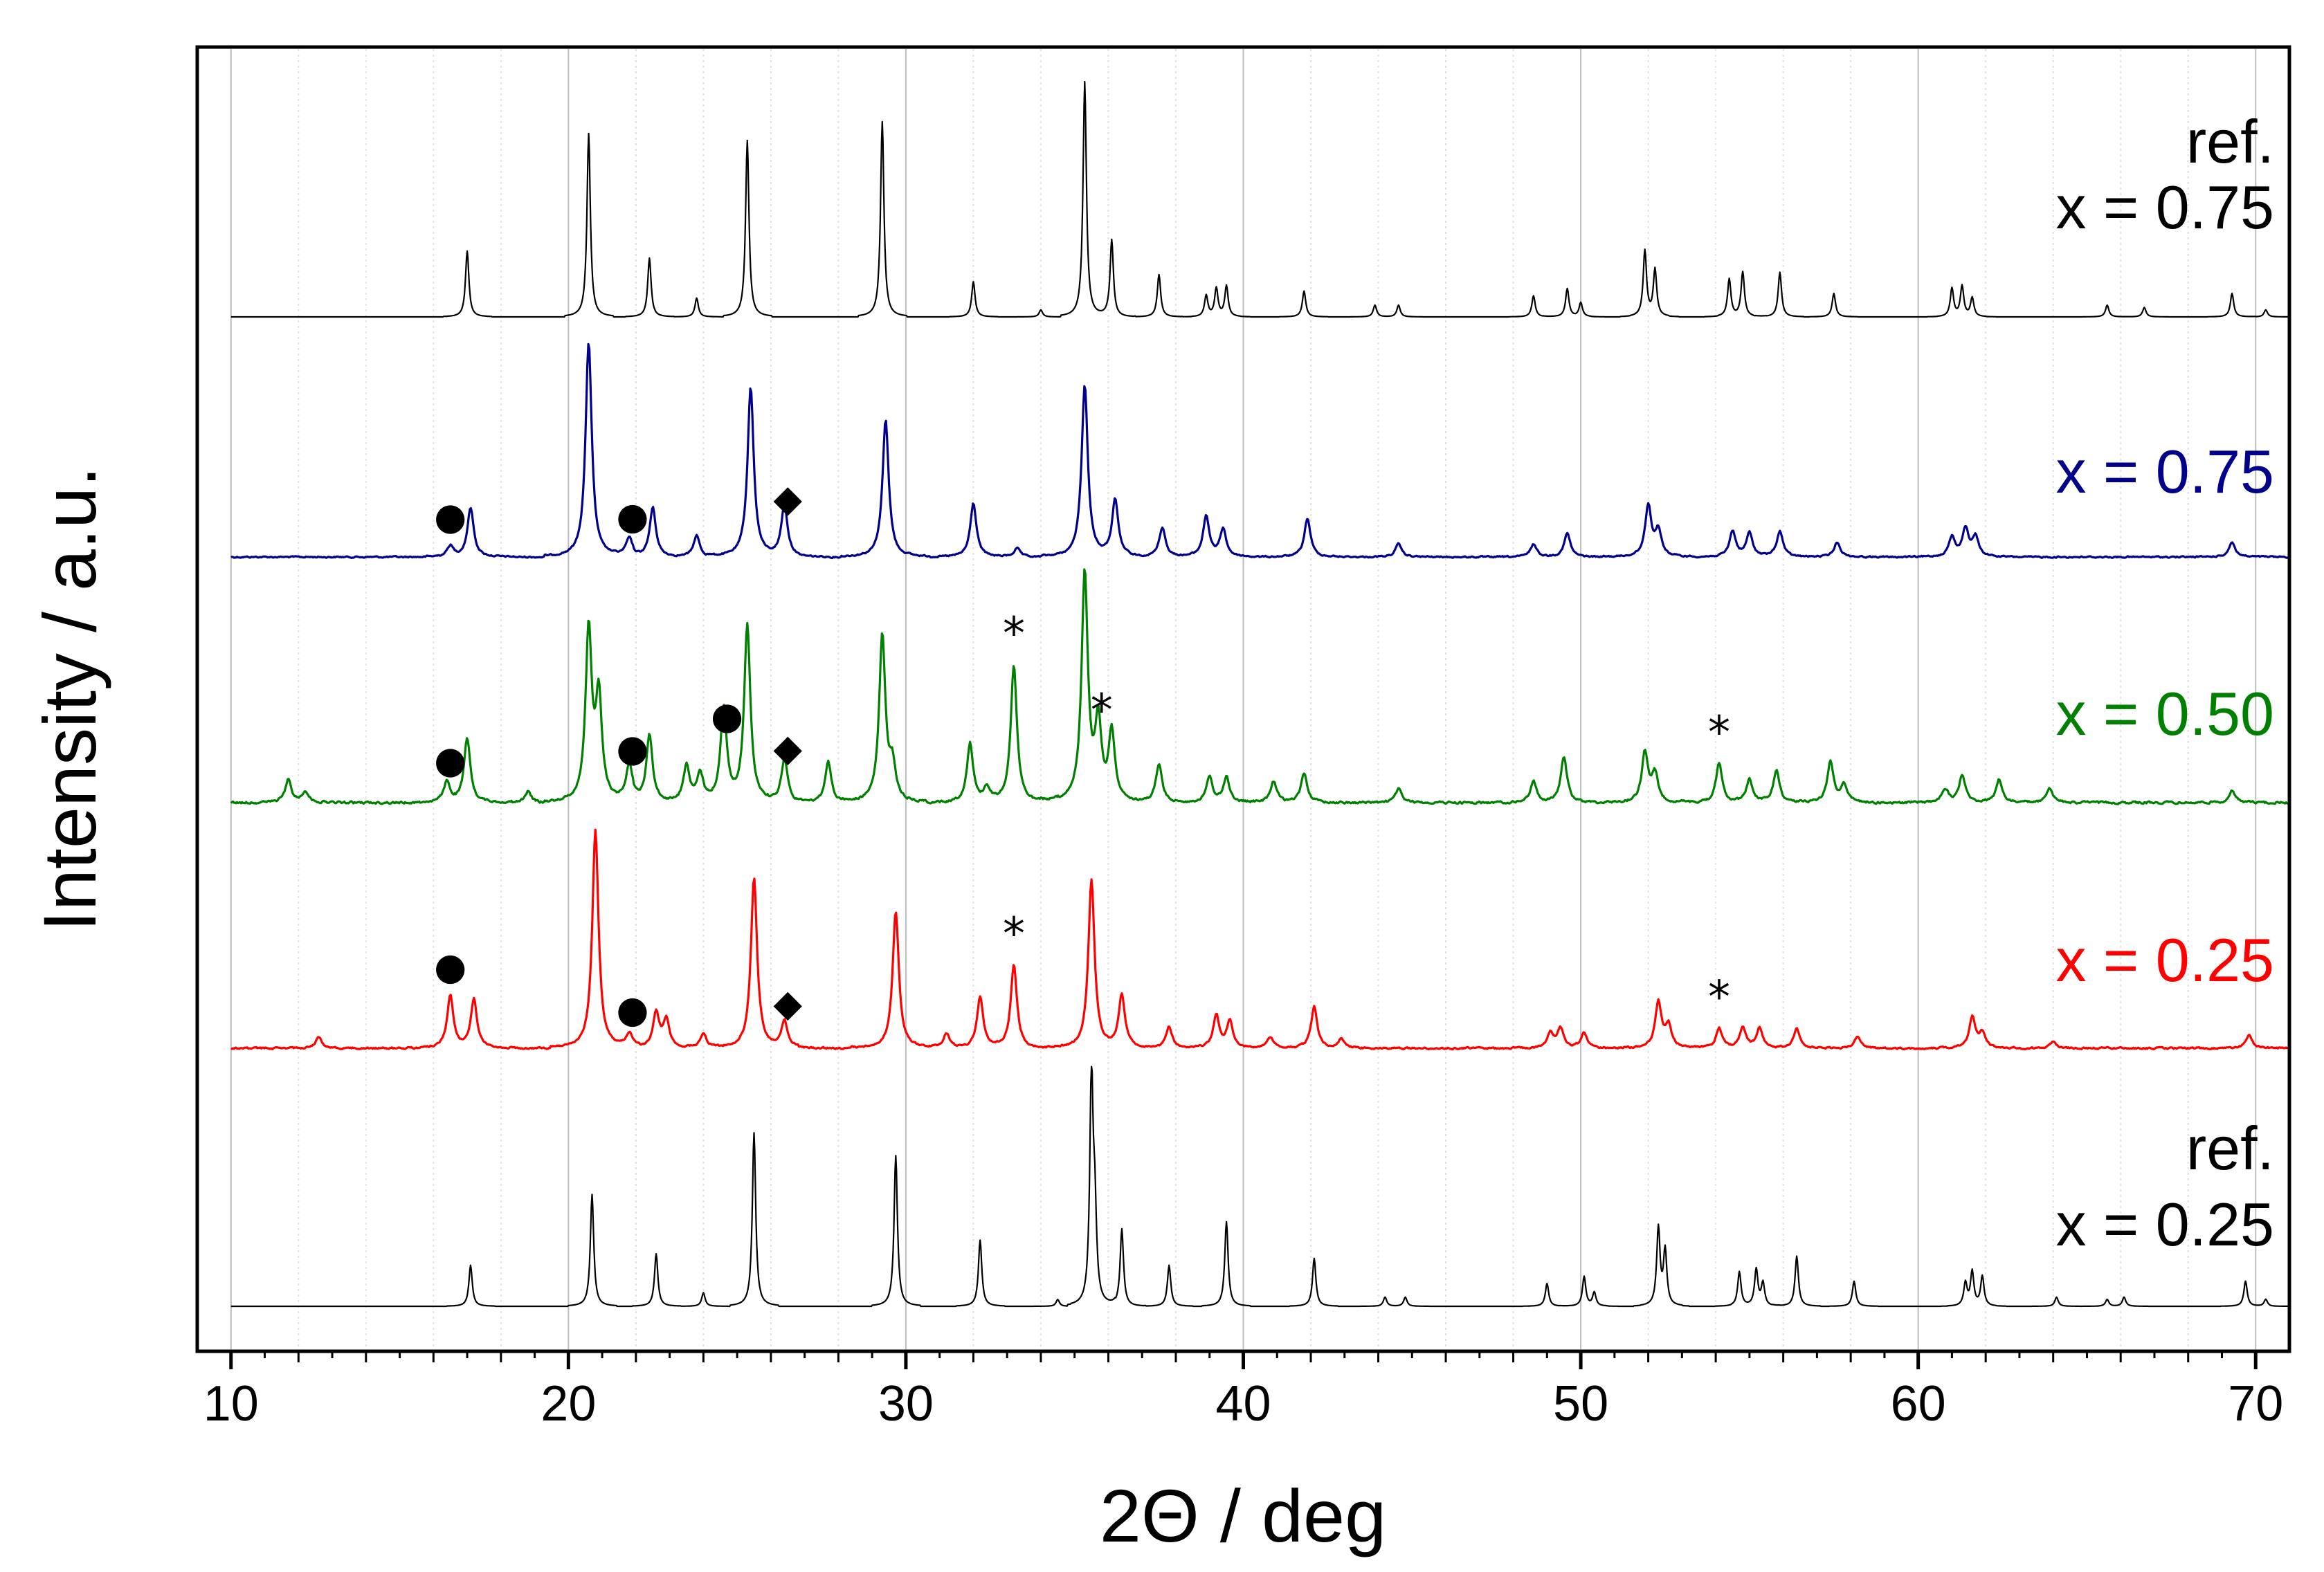  I want to click on x-axis-ticks: 10 20 30 40 50 60 70, so click(1243, 1391).